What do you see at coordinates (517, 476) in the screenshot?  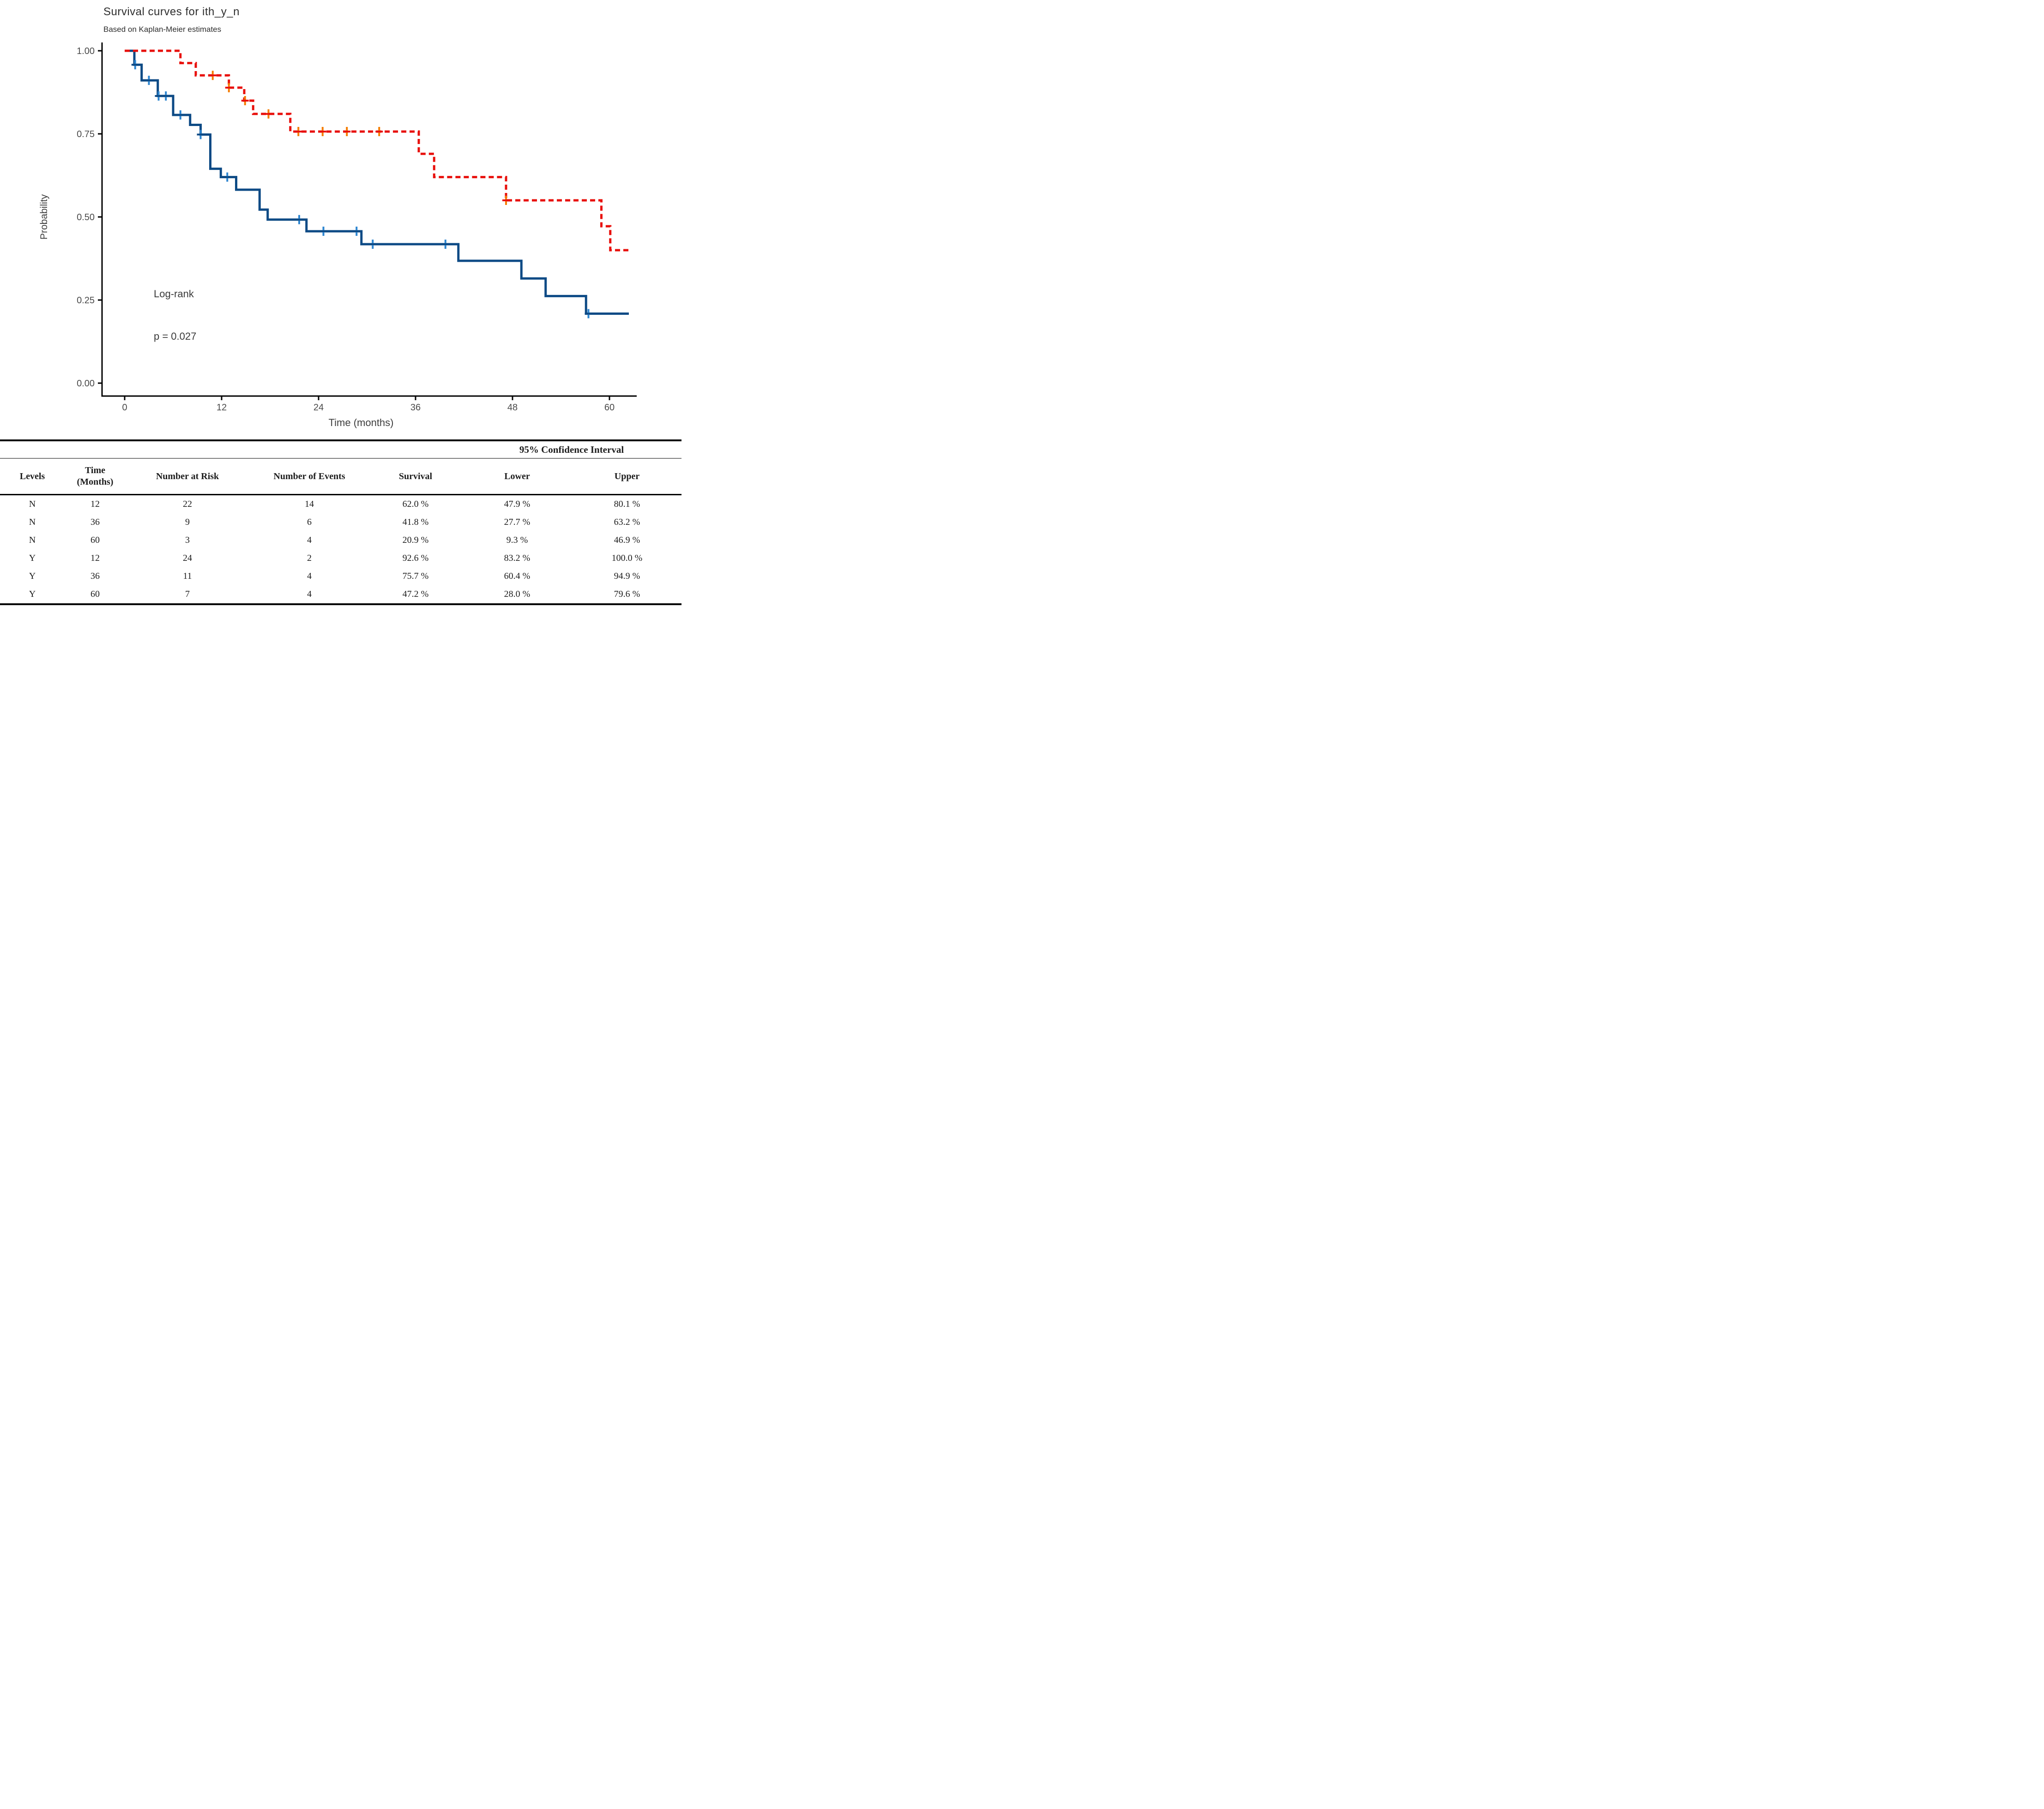 I see `col-header-lower: Lower` at bounding box center [517, 476].